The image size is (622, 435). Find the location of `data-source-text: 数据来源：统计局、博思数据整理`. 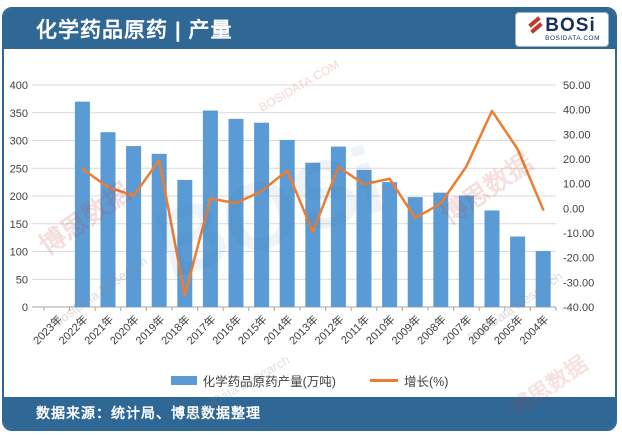

data-source-text: 数据来源：统计局、博思数据整理 is located at coordinates (148, 413).